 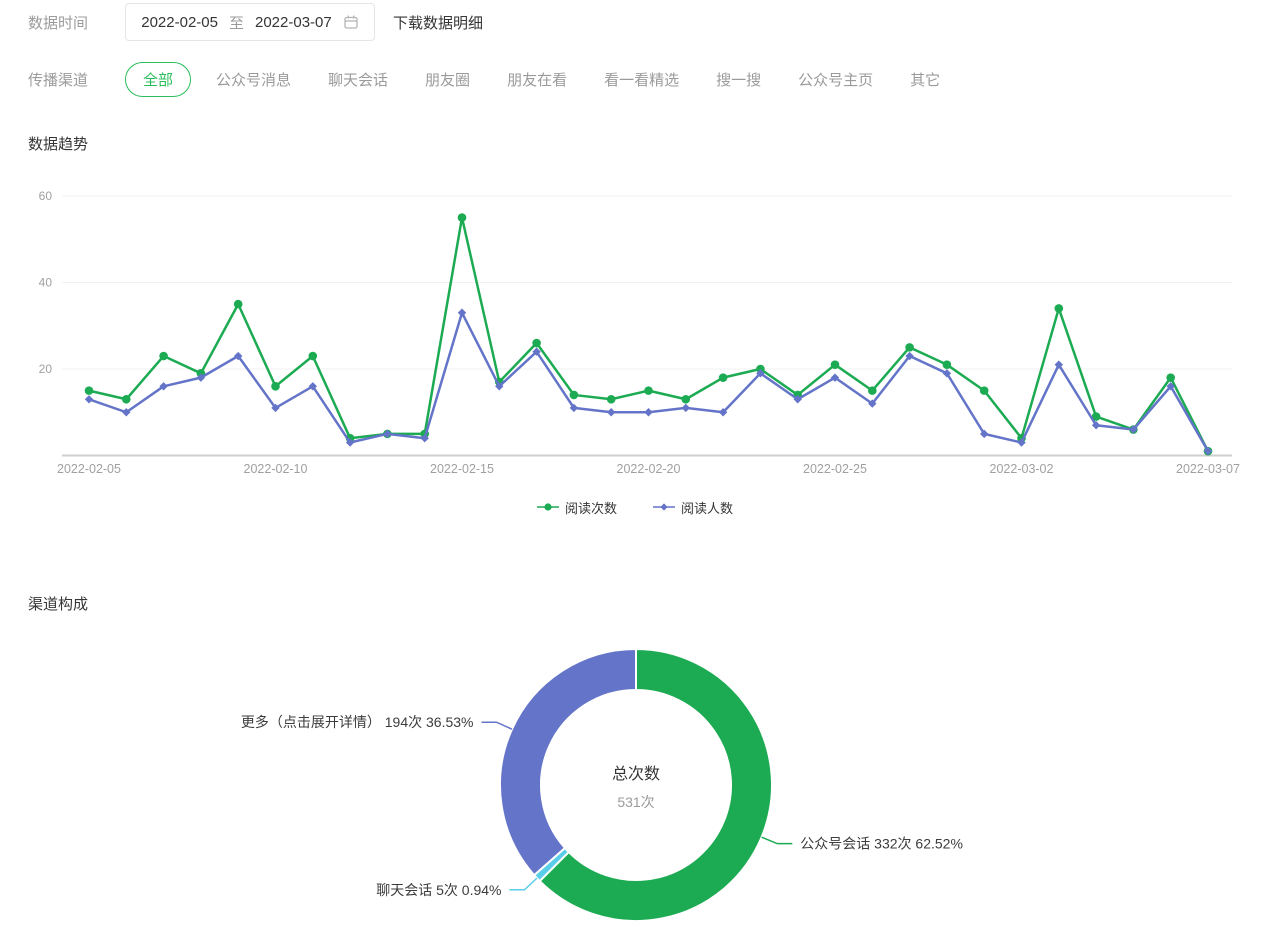 I want to click on x-axis-tick: 2022-02-10, so click(x=276, y=469).